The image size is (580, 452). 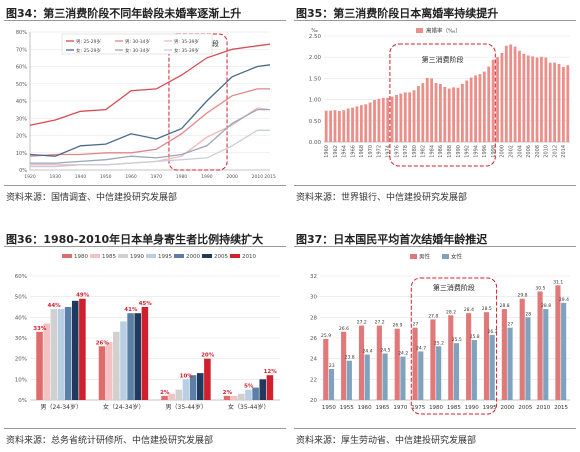 I want to click on data-label: 24.5, so click(x=385, y=351).